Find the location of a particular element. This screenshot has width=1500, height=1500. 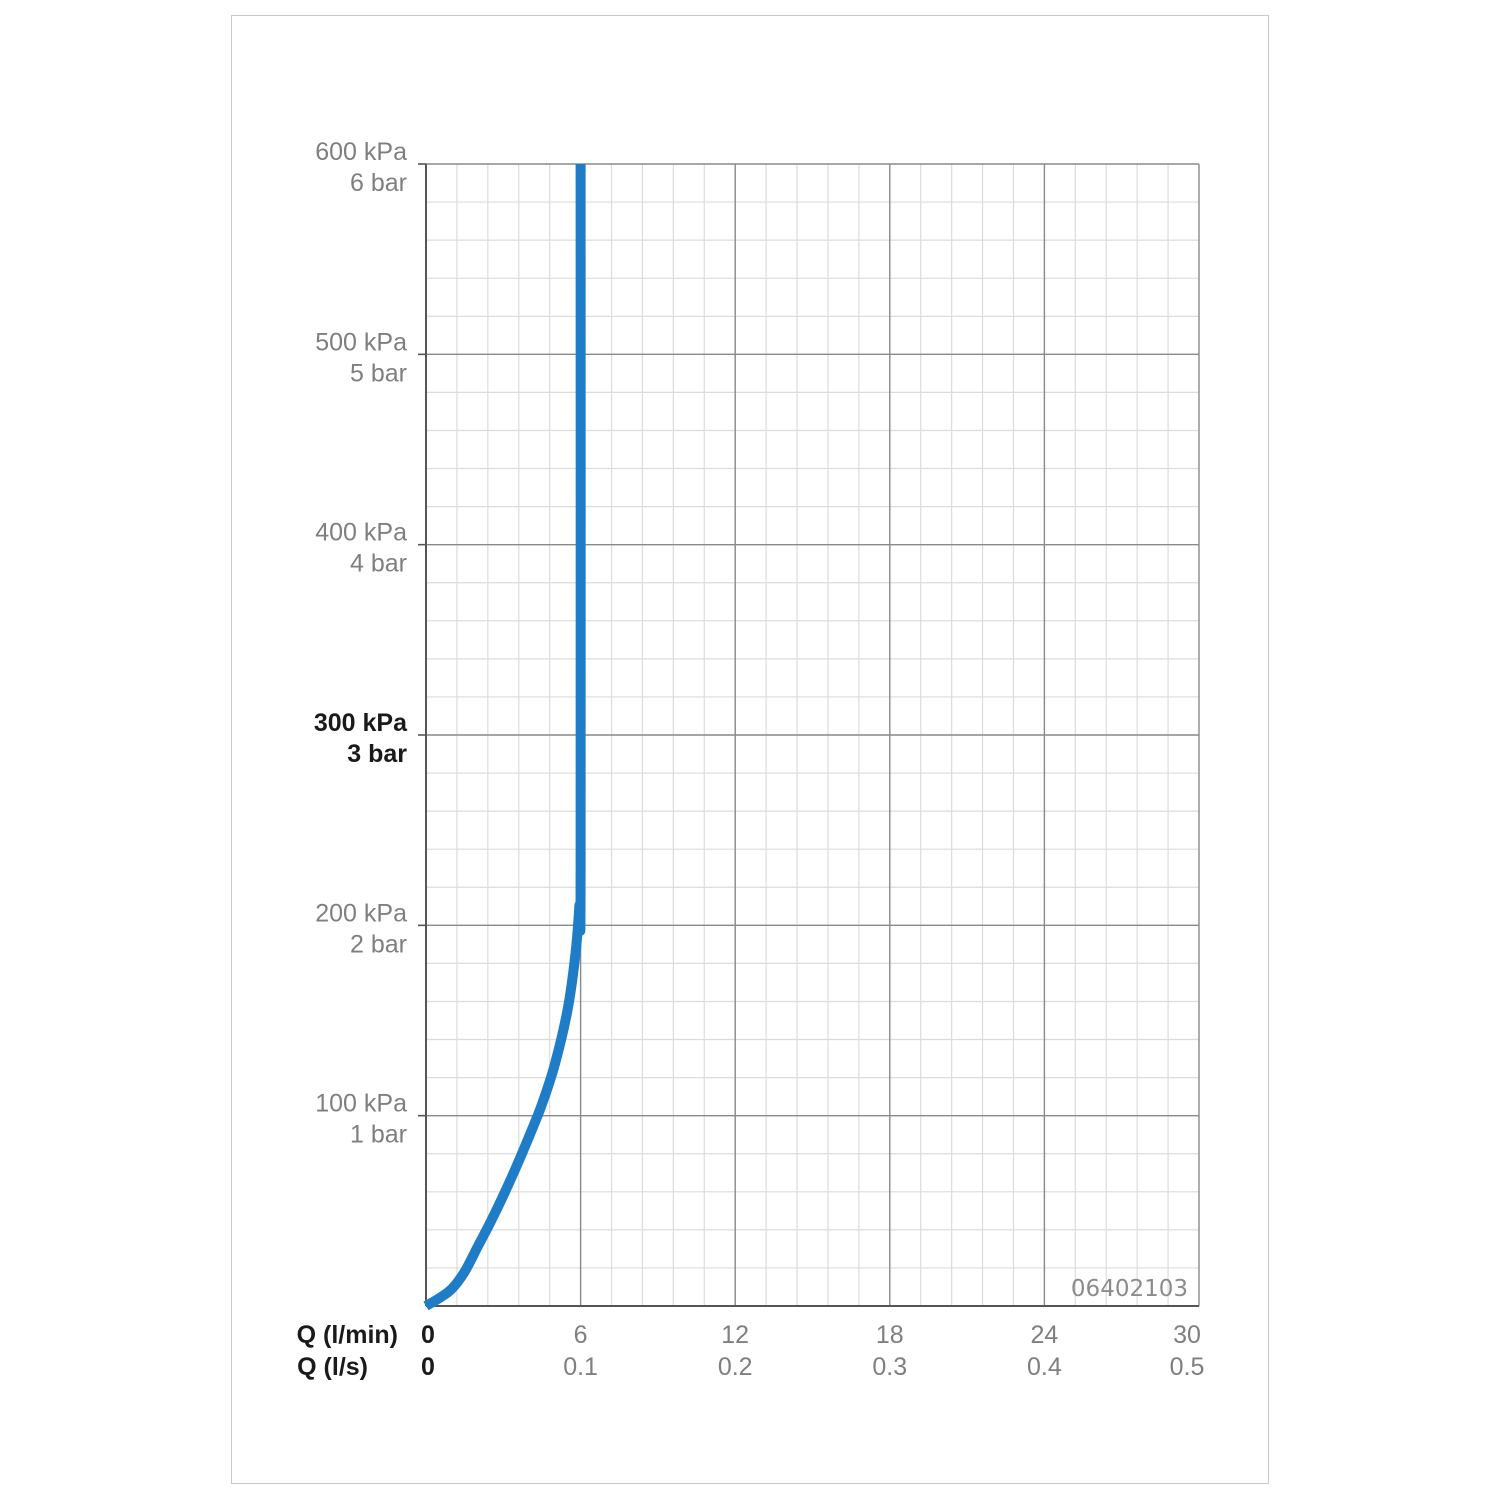

x-tick-label-ls: 0.4 is located at coordinates (1044, 1367).